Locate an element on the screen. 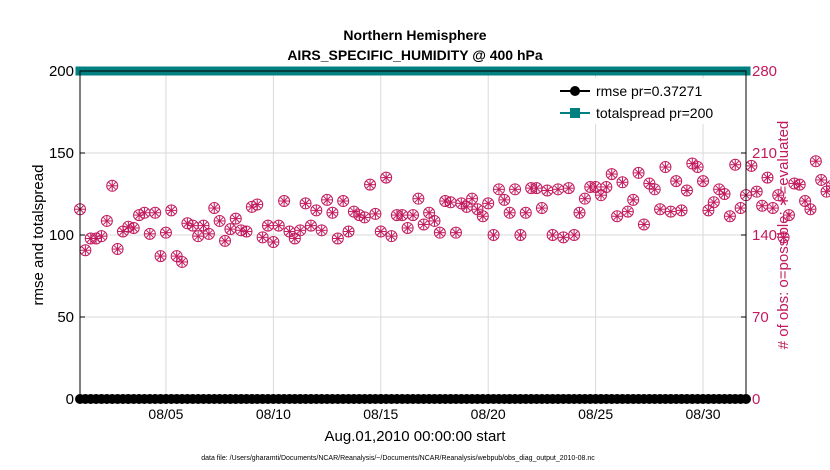 The height and width of the screenshot is (470, 830). y2-tick-label: 140 is located at coordinates (764, 235).